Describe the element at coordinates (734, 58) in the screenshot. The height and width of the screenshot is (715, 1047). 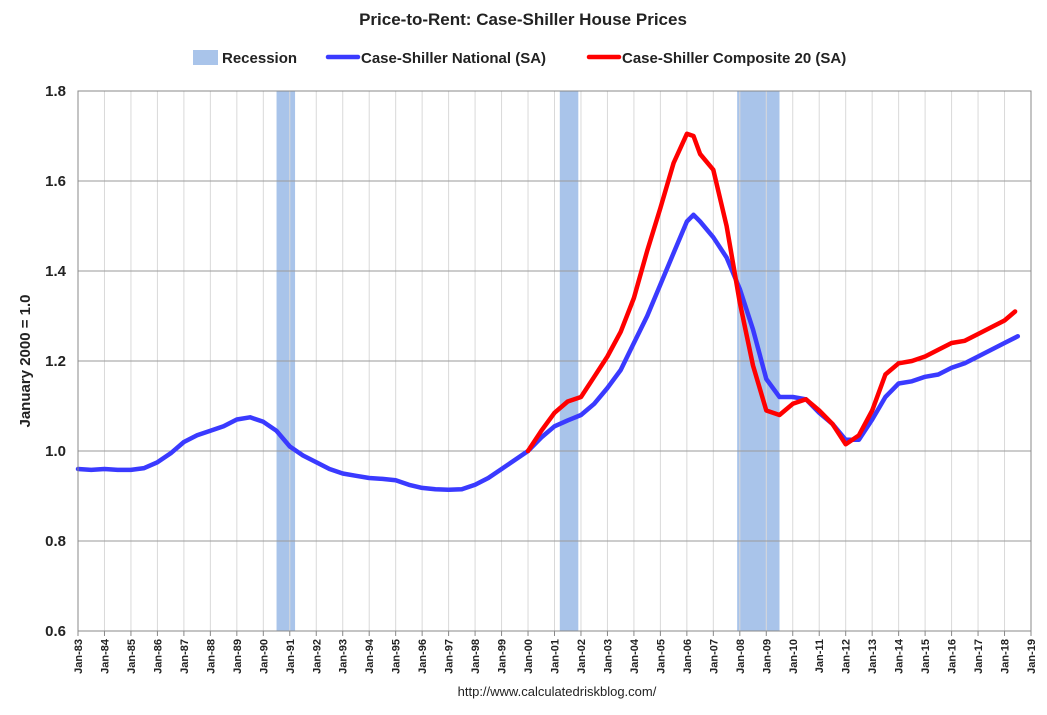
I see `legend-label-composite20: Case-Shiller Composite 20 (SA)` at that location.